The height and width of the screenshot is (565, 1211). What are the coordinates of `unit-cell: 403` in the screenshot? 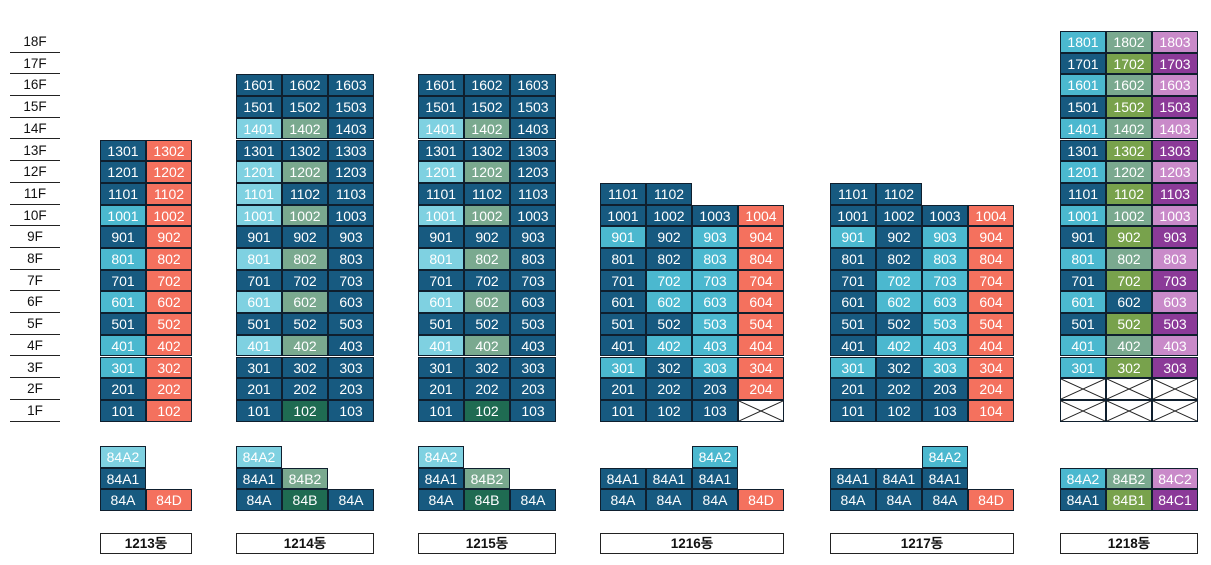 It's located at (1175, 345).